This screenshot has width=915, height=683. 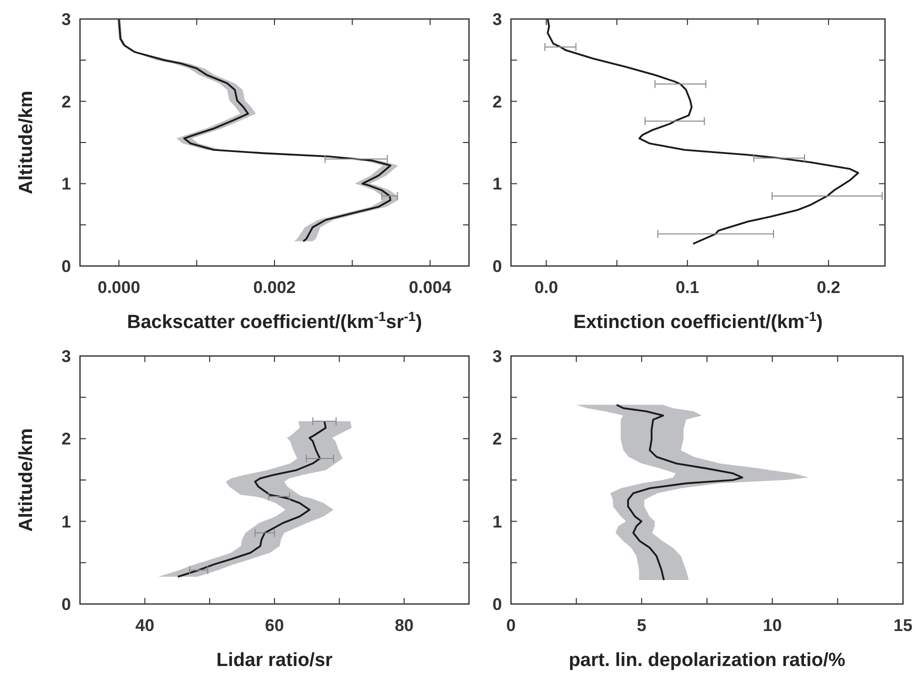 I want to click on x-tick-label: 60, so click(x=274, y=625).